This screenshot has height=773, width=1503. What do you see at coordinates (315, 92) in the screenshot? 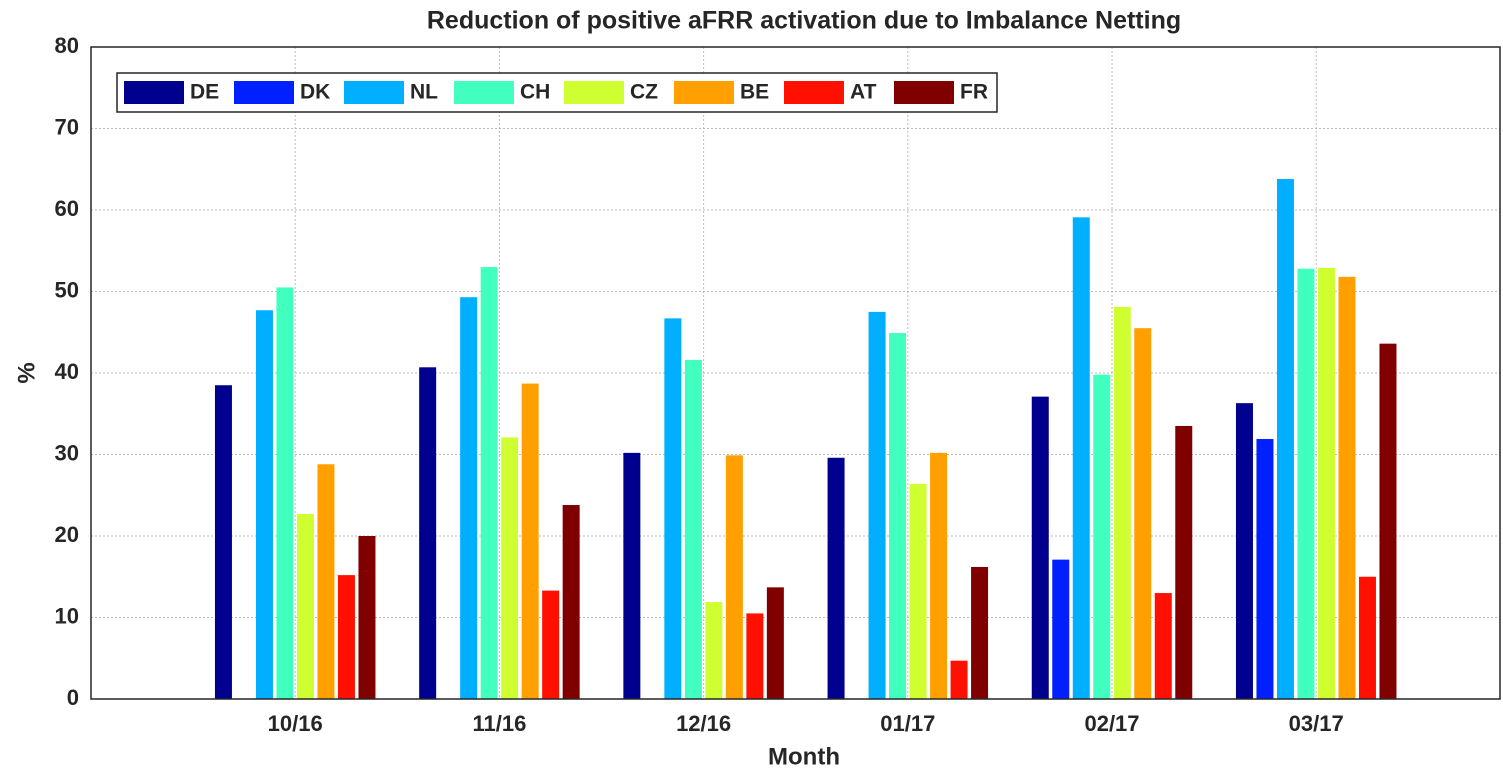
I see `legend-label: DK` at bounding box center [315, 92].